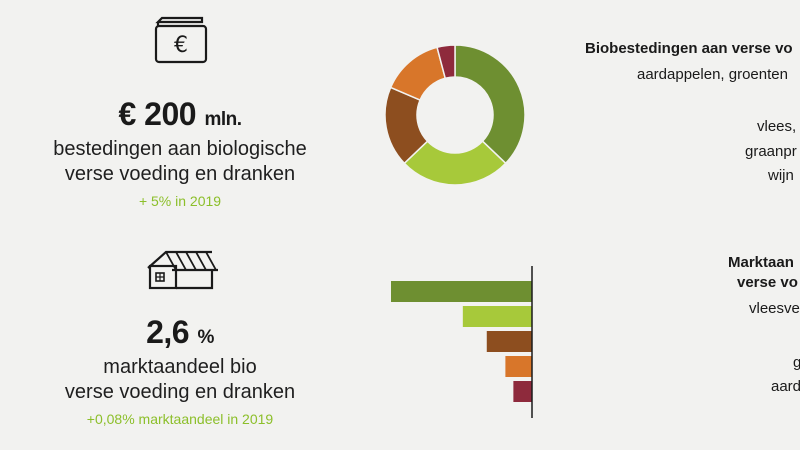 The width and height of the screenshot is (800, 450). I want to click on stat2-value: 2,6 %, so click(180, 332).